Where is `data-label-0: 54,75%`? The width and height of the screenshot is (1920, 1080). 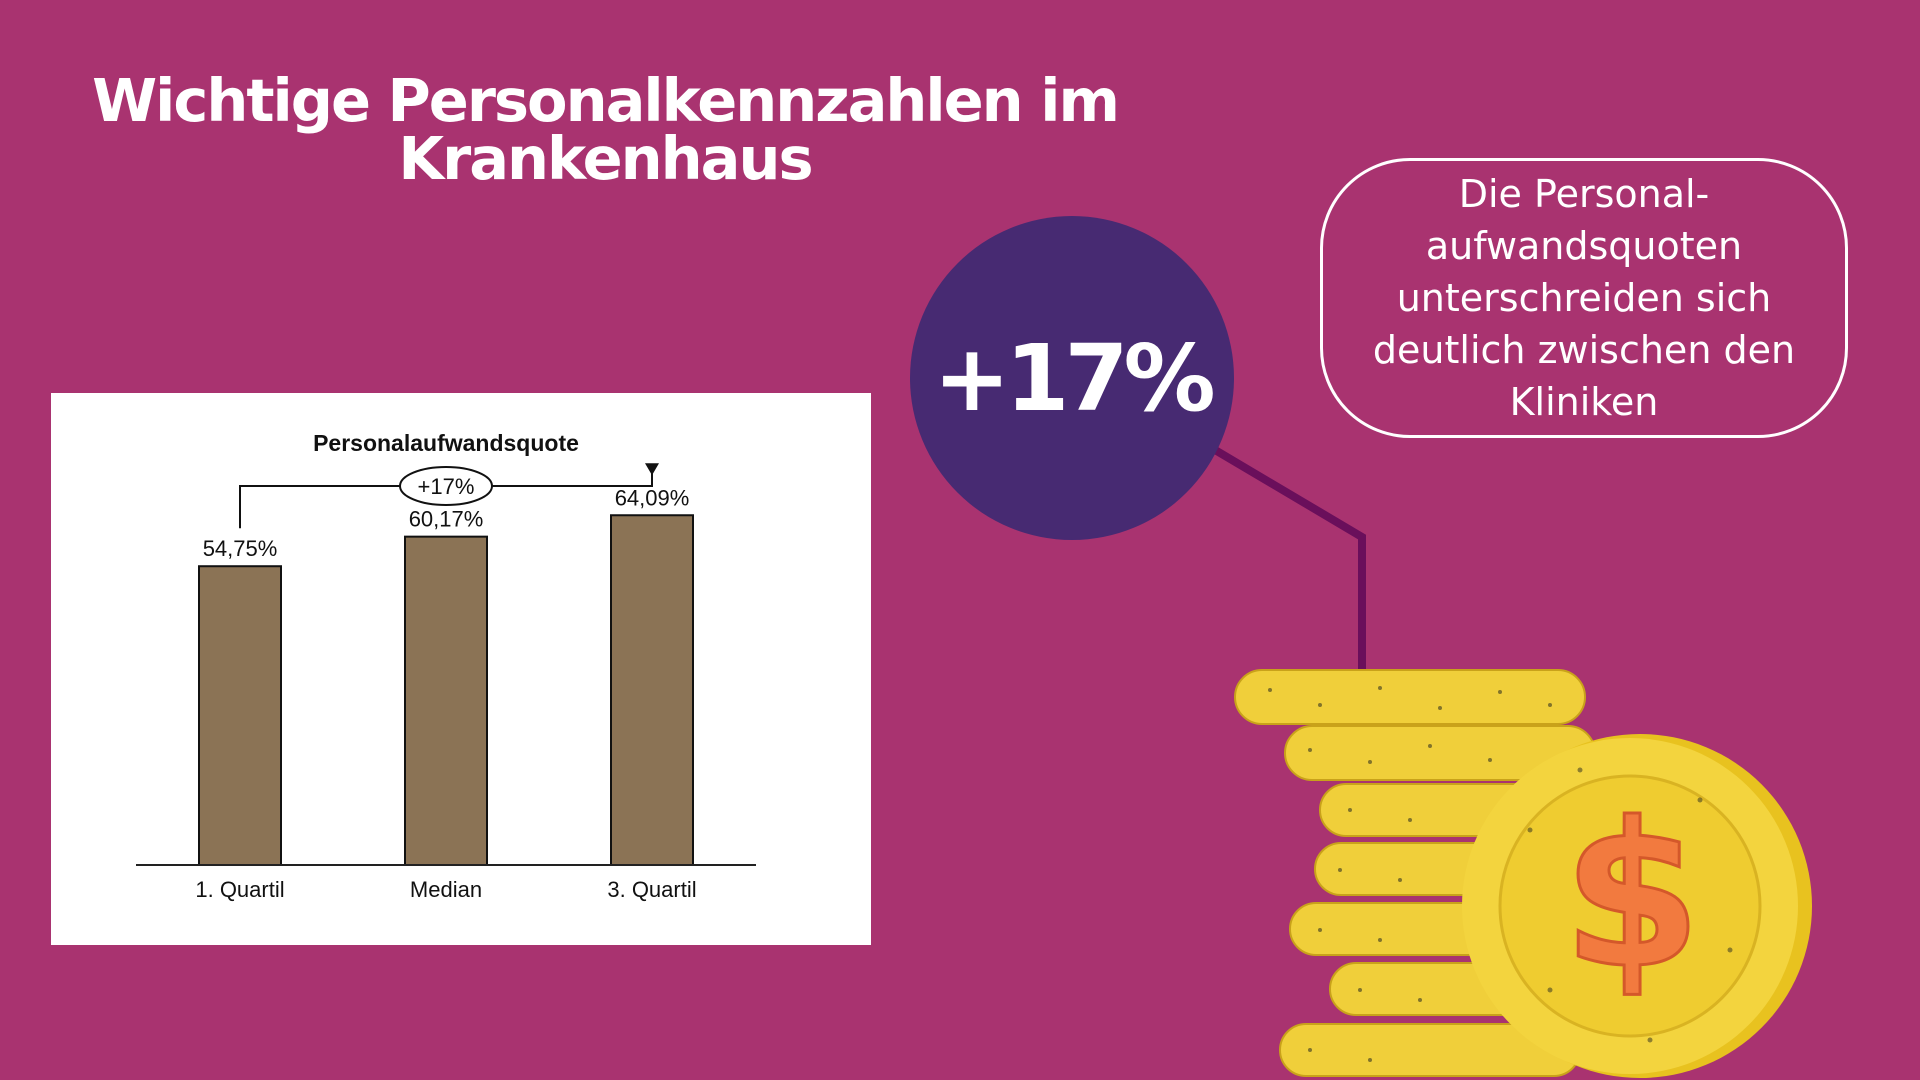
data-label-0: 54,75% is located at coordinates (240, 548).